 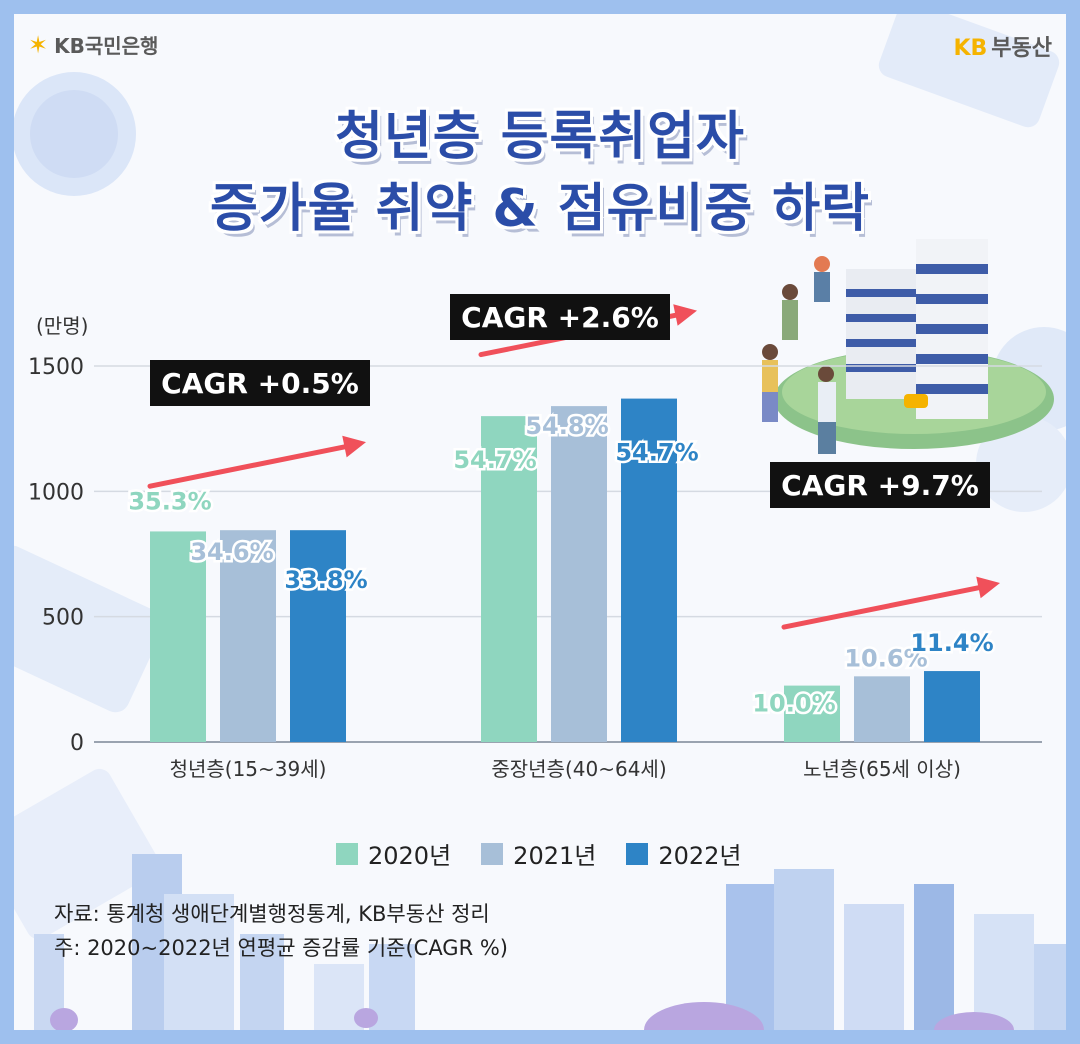 I want to click on footnote: 주: 2020~2022년 연평균 증감률 기준(CAGR %), so click(x=281, y=948).